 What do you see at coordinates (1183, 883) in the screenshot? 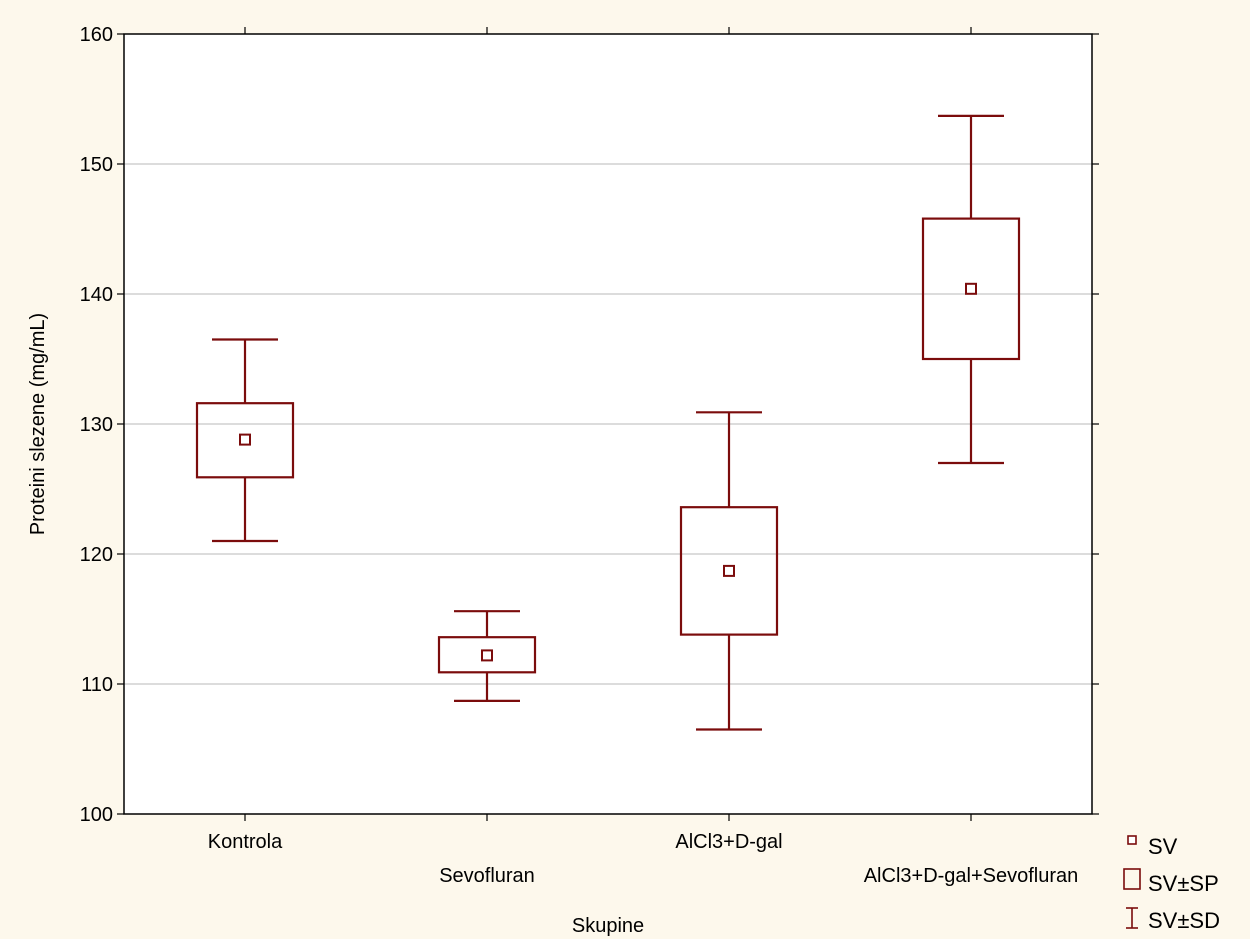
I see `legend-label: SV±SP` at bounding box center [1183, 883].